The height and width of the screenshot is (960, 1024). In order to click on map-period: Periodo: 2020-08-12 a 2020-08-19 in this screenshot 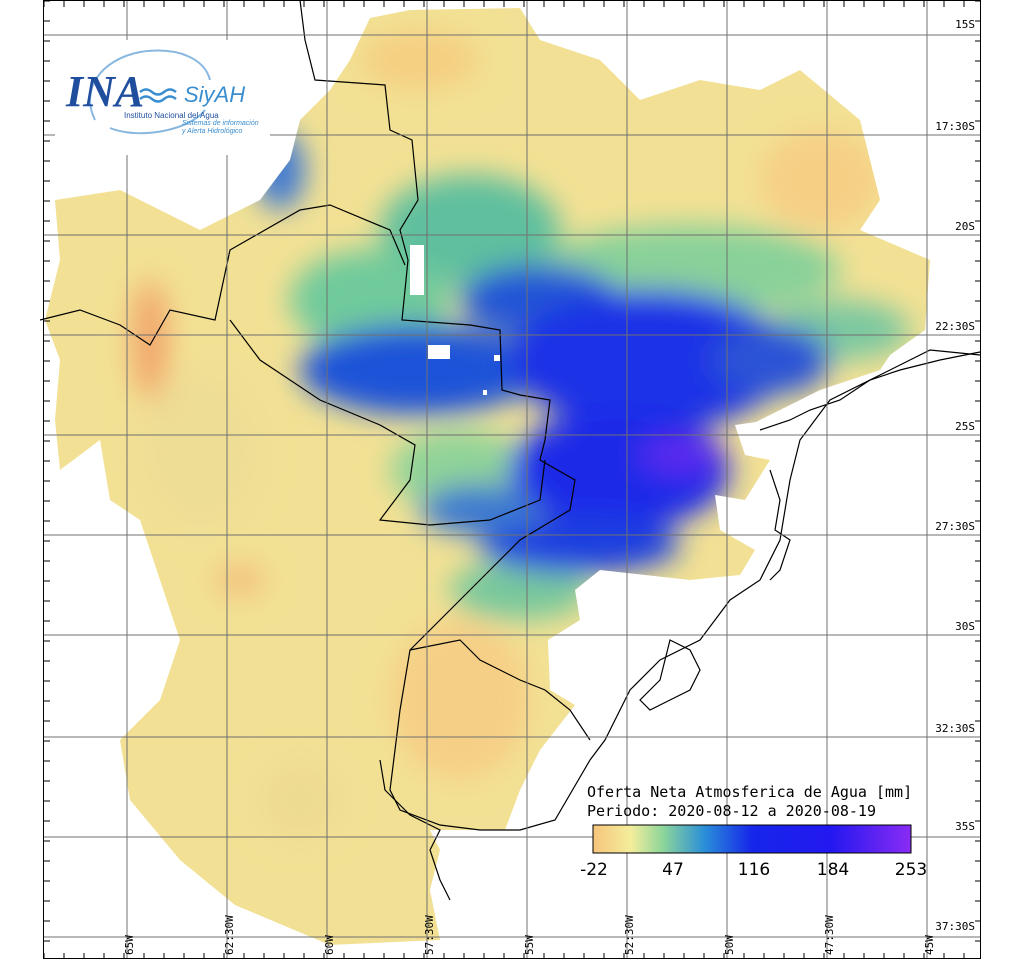, I will do `click(731, 811)`.